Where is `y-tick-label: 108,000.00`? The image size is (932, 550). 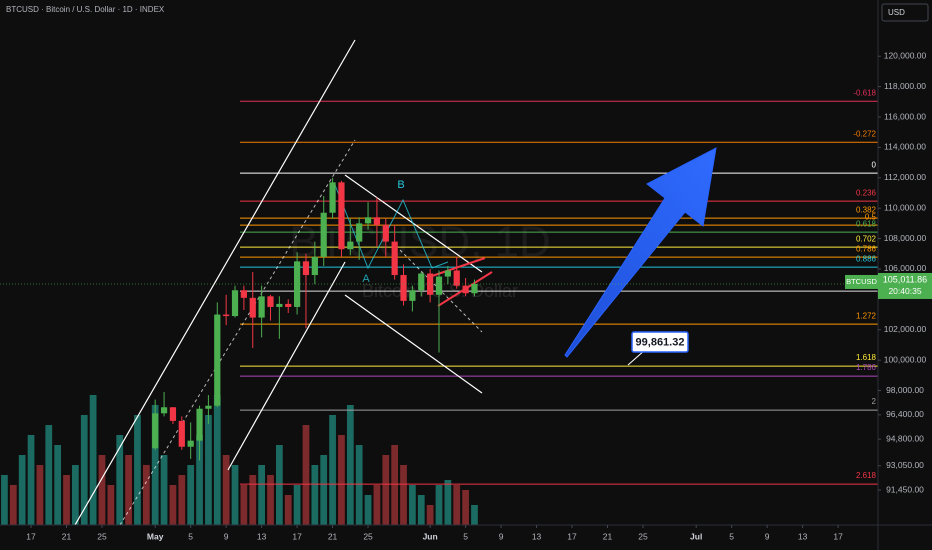 y-tick-label: 108,000.00 is located at coordinates (905, 238).